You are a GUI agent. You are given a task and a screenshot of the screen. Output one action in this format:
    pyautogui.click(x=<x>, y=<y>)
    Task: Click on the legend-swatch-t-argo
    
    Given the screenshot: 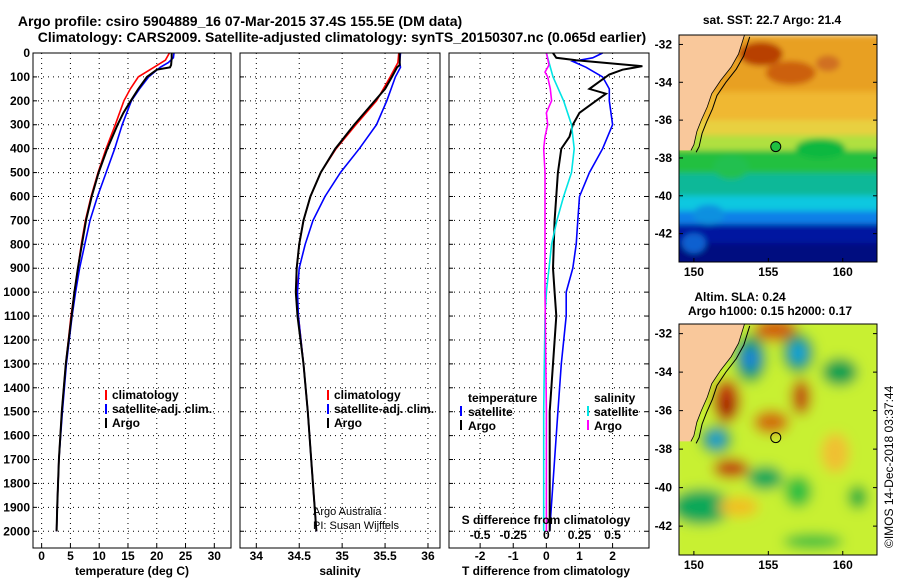 What is the action you would take?
    pyautogui.click(x=461, y=425)
    